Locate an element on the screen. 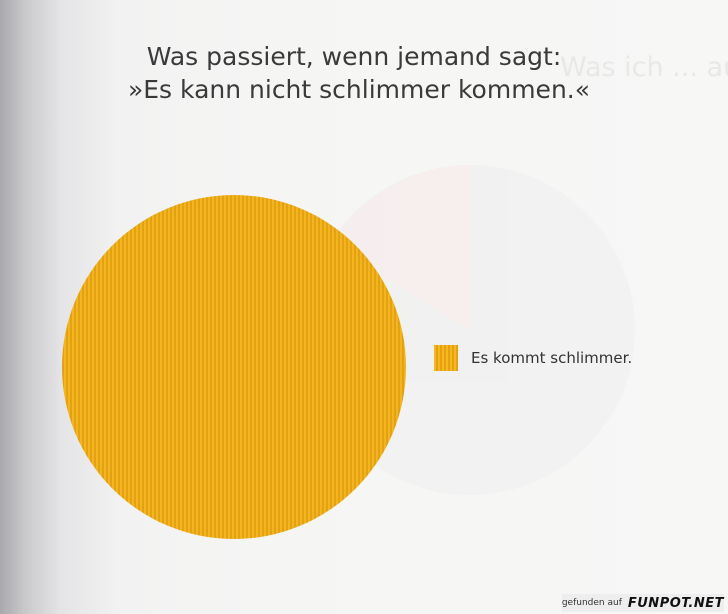 The image size is (728, 614). credit-prefix: gefunden auf is located at coordinates (591, 603).